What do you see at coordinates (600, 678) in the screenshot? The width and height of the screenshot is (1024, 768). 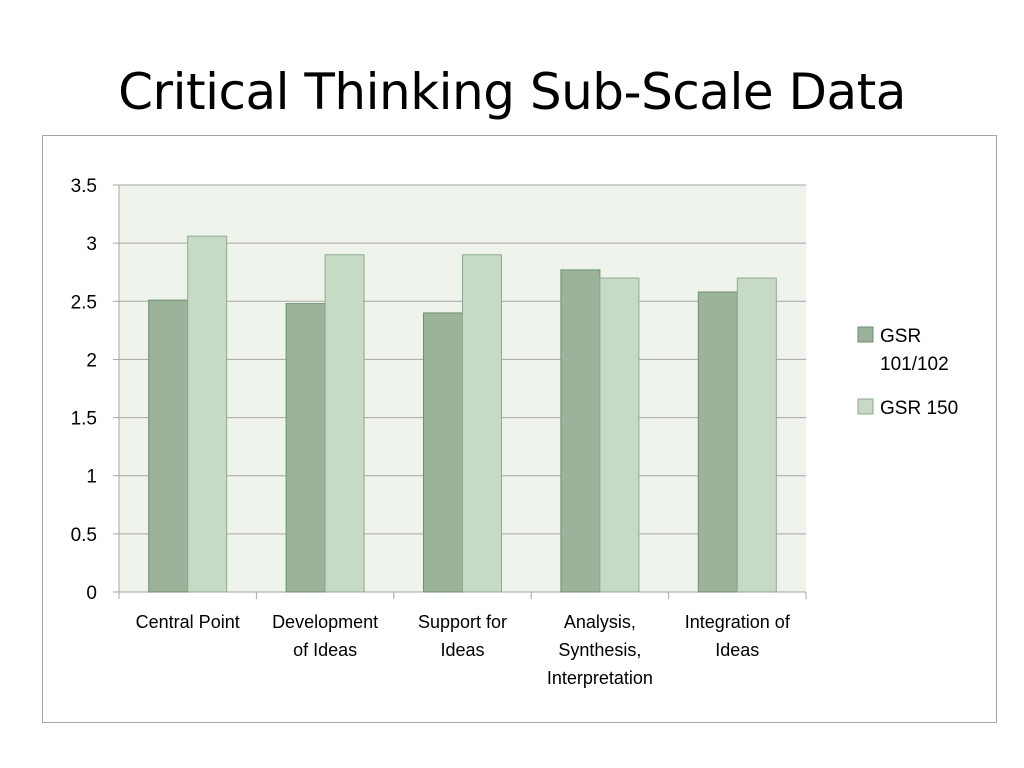 I see `x-category-label: Interpretation` at bounding box center [600, 678].